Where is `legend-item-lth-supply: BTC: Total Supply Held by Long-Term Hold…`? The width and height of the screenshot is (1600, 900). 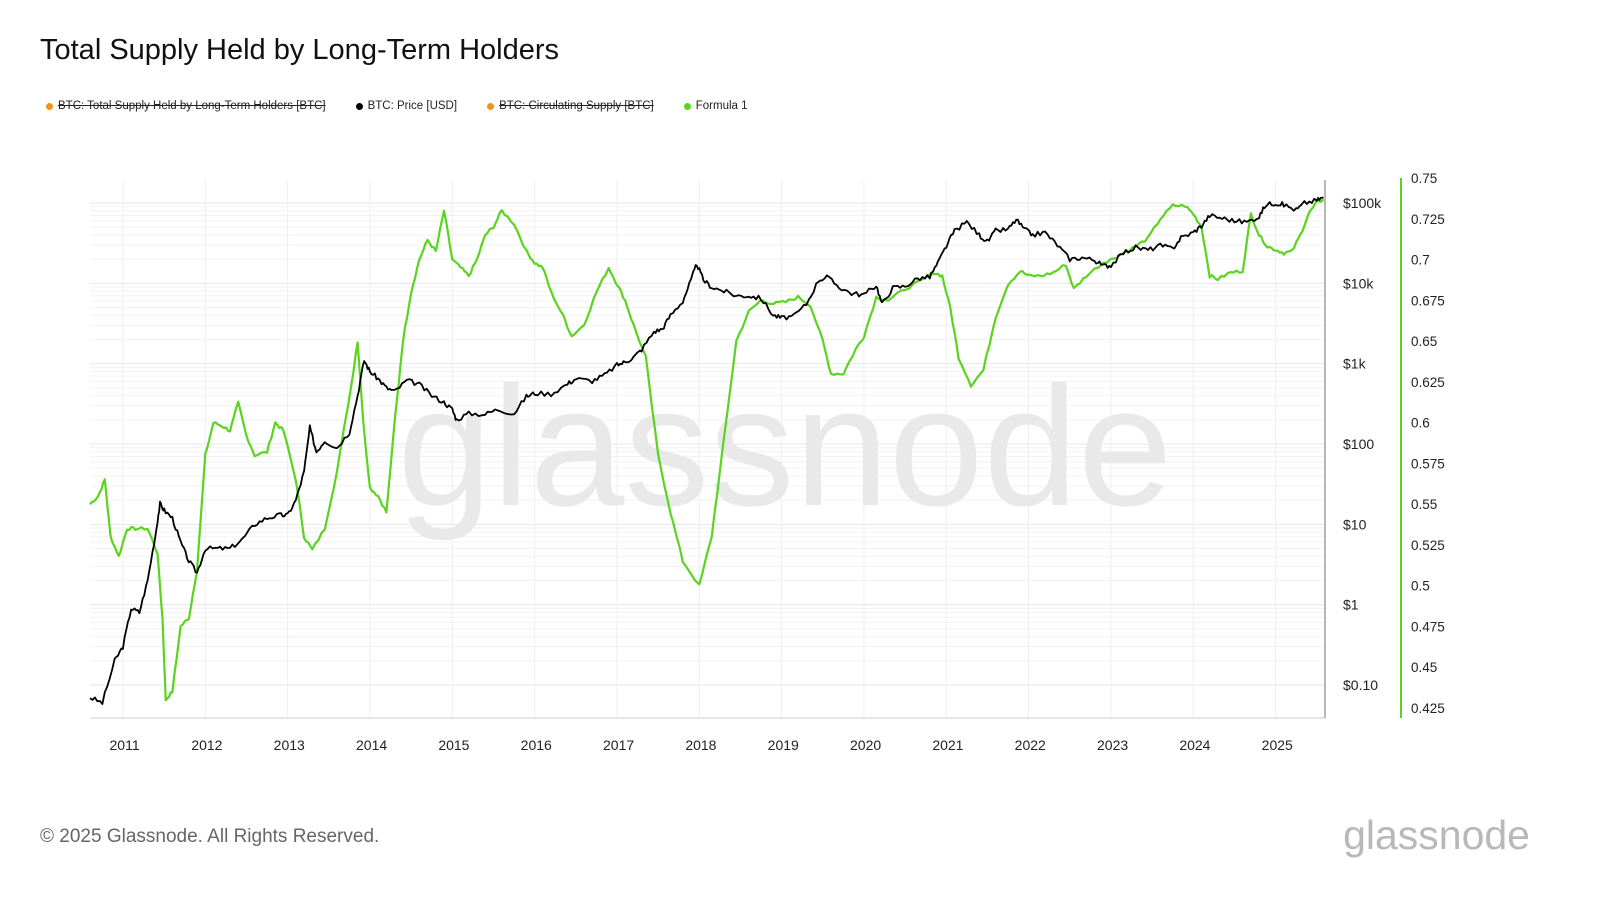
legend-item-lth-supply: BTC: Total Supply Held by Long-Term Hold… is located at coordinates (186, 106).